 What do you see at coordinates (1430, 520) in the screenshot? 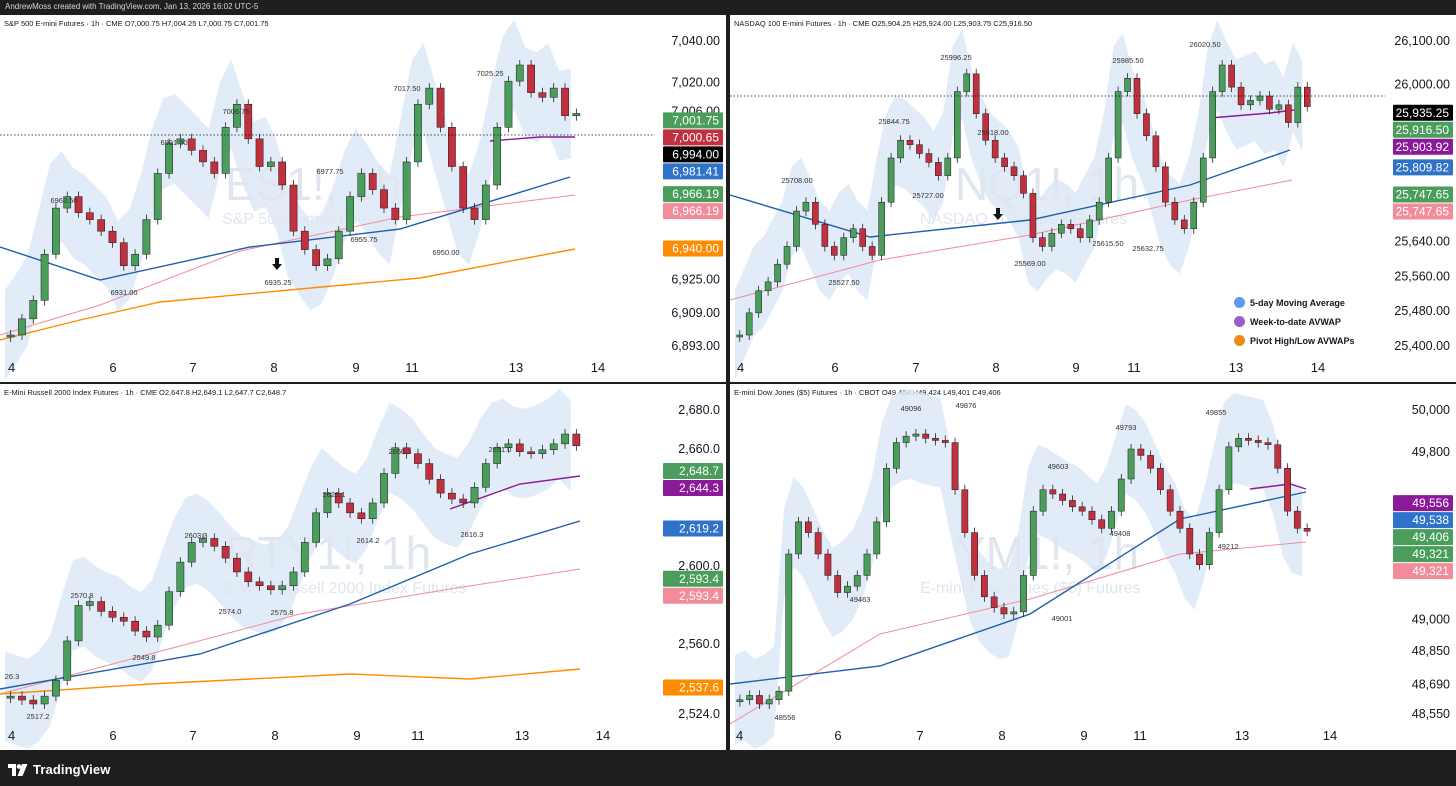
I see `price-tag-label: 49,538` at bounding box center [1430, 520].